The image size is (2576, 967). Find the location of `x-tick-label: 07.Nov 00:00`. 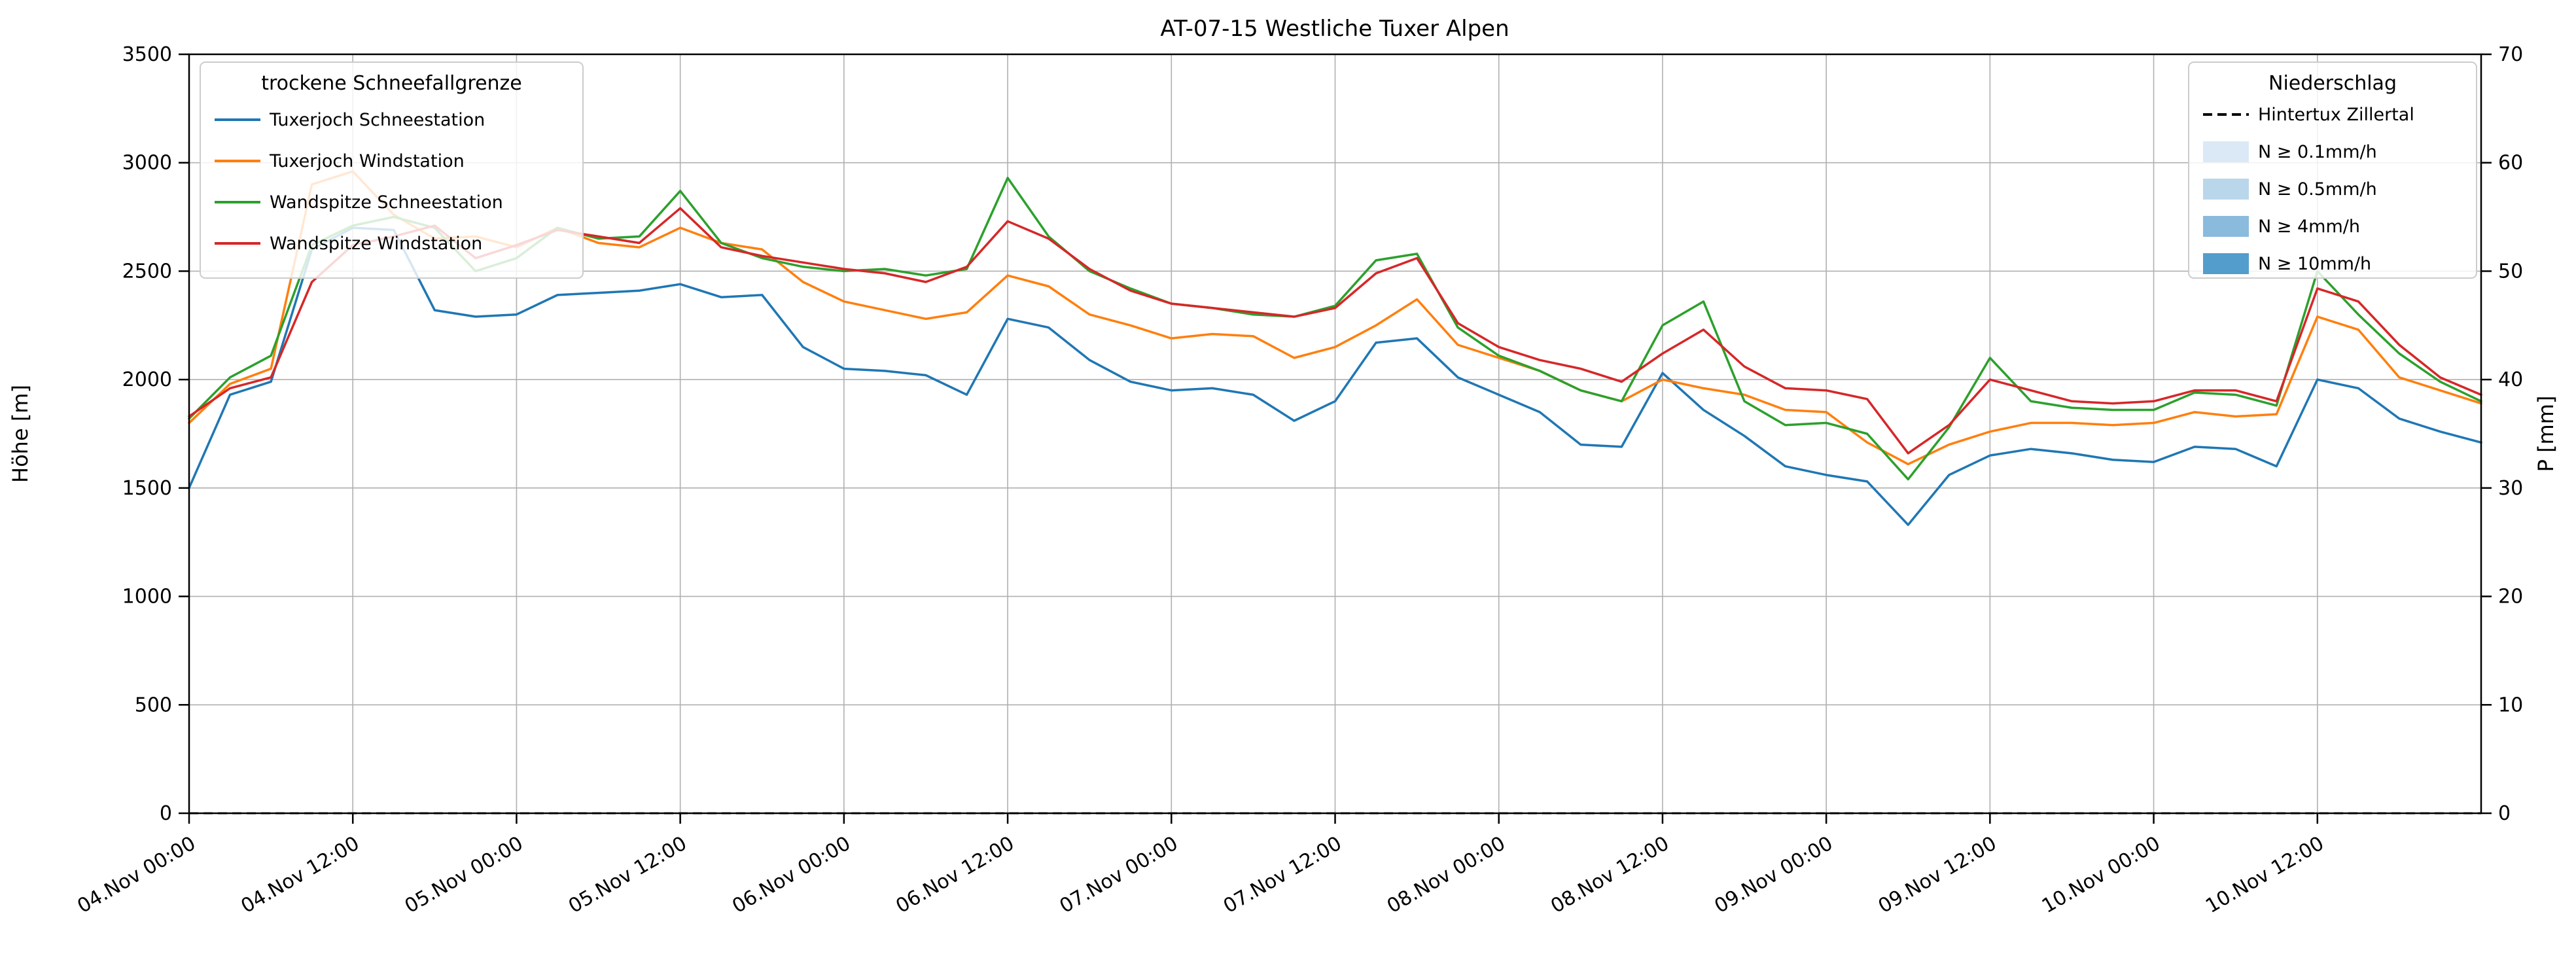

x-tick-label: 07.Nov 00:00 is located at coordinates (1119, 875).